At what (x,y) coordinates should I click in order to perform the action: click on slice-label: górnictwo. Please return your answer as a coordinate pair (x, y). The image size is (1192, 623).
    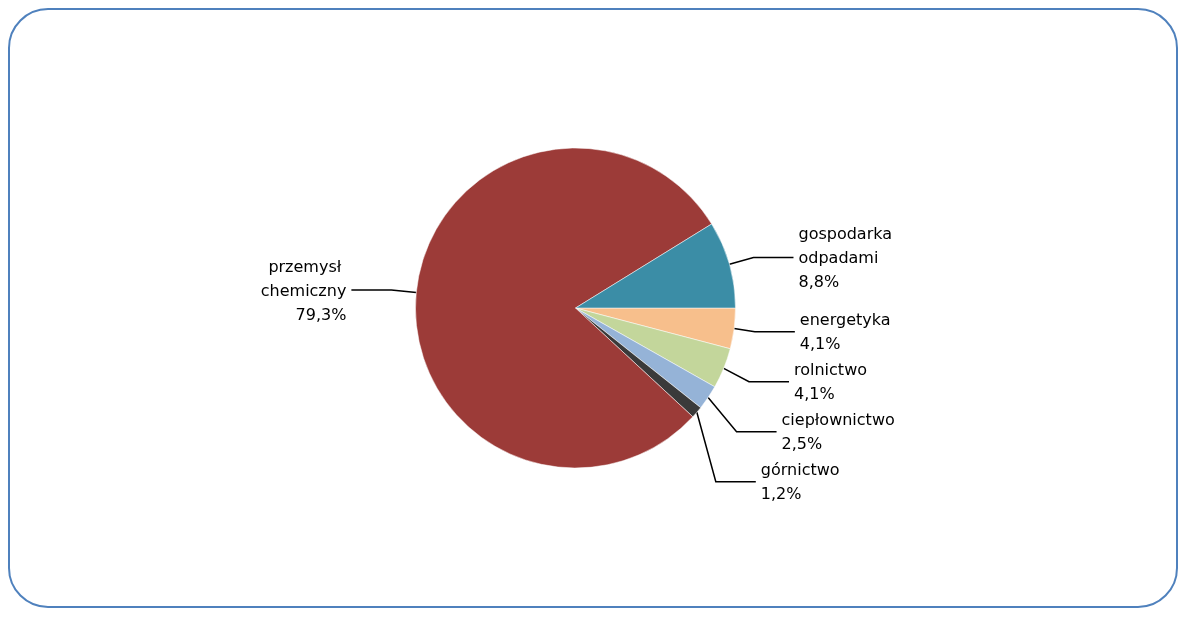
    Looking at the image, I should click on (800, 470).